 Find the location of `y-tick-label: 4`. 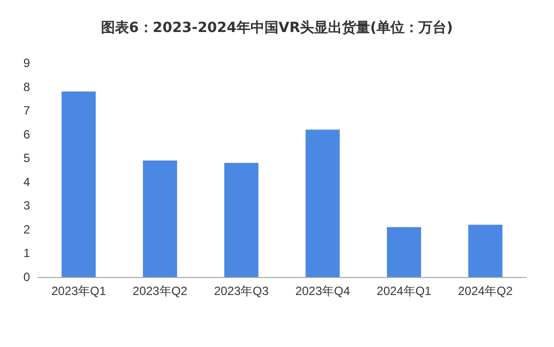

y-tick-label: 4 is located at coordinates (26, 181).